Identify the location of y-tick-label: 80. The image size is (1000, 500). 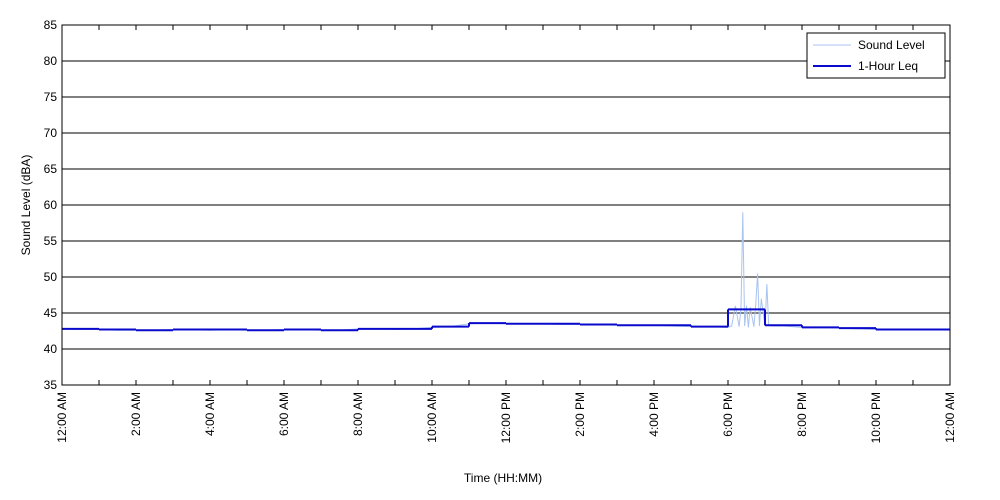
(51, 61).